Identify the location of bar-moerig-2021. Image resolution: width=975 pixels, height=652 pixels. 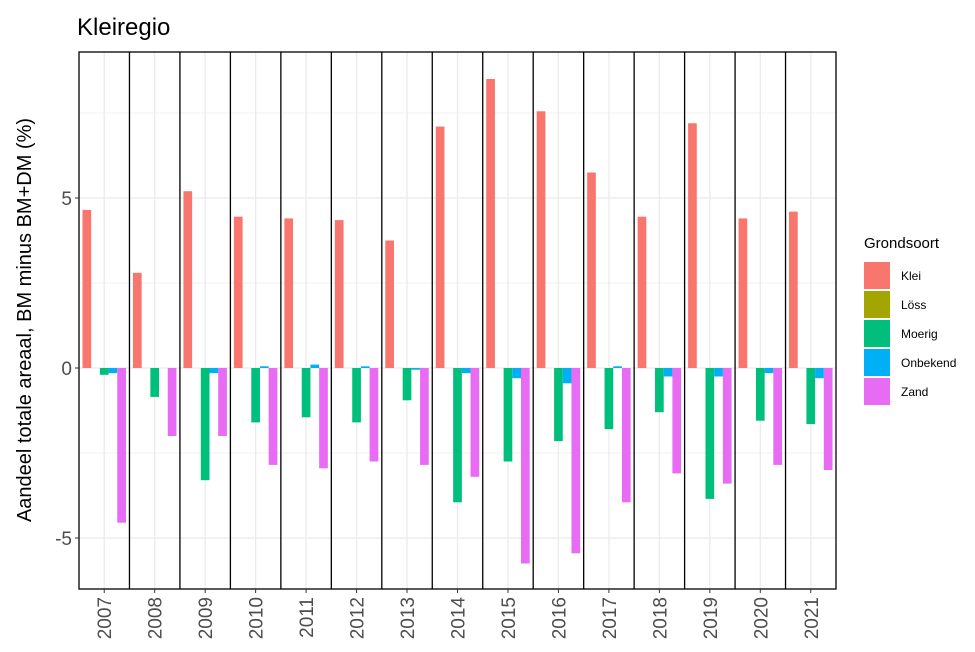
(811, 396).